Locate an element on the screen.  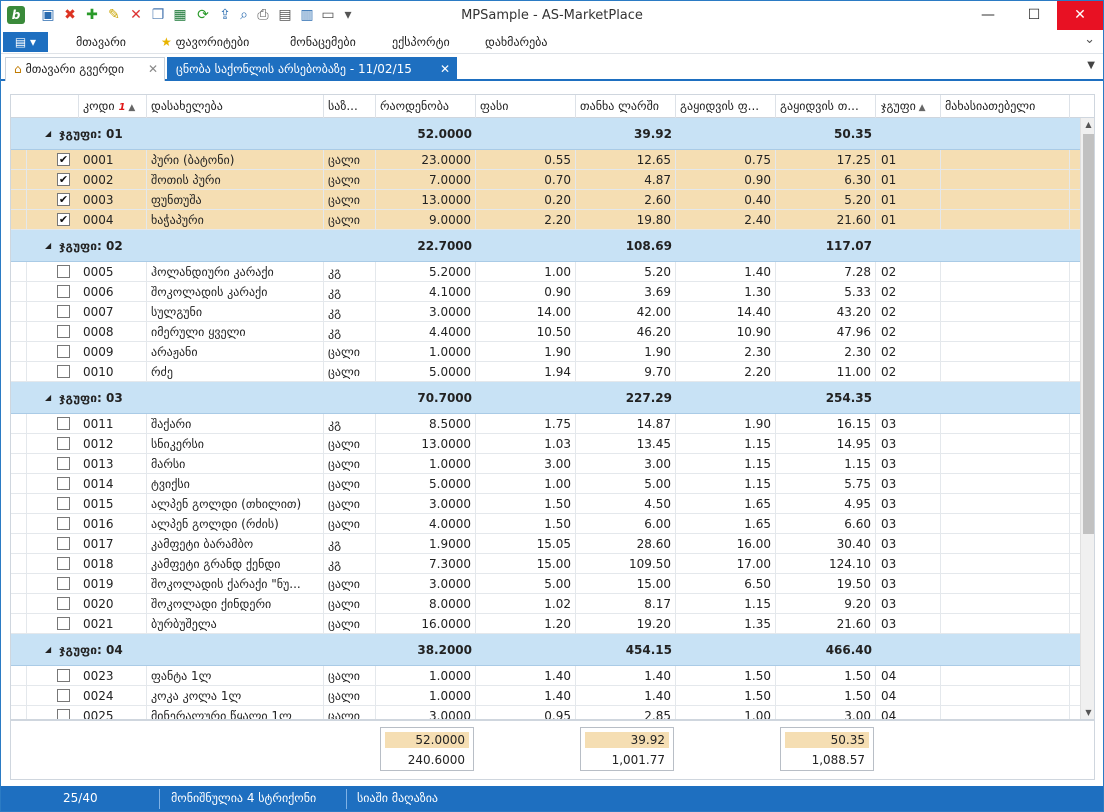
menu-export: ექსპორტი is located at coordinates (421, 42).